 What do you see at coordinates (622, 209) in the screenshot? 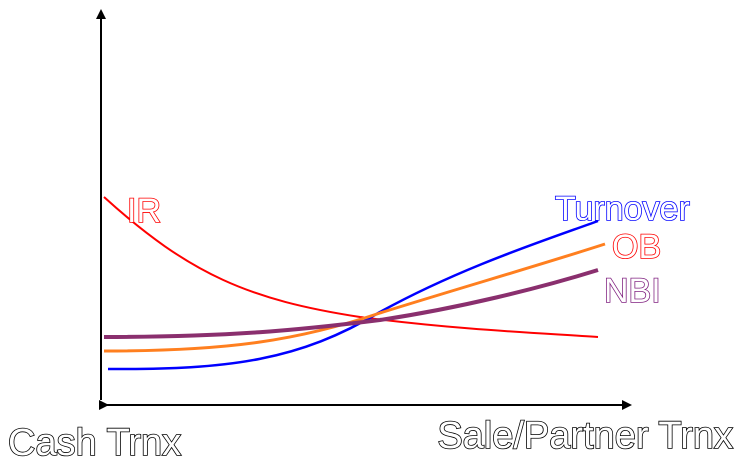
I see `turnover-label: Turnover` at bounding box center [622, 209].